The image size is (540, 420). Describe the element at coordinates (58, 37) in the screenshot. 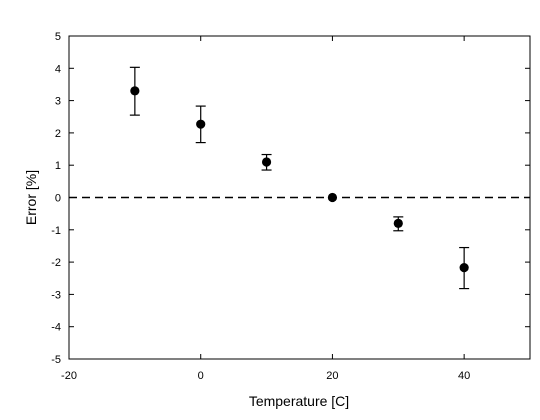

I see `y-tick-label: 5` at that location.